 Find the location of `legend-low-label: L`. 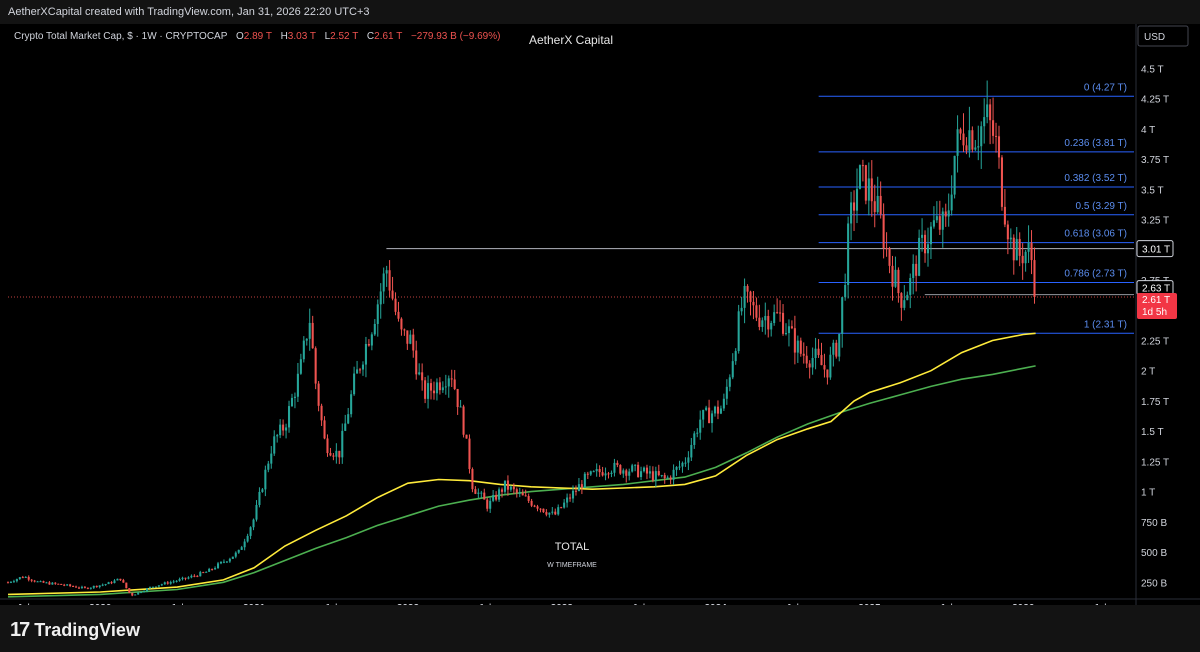

legend-low-label: L is located at coordinates (328, 36).